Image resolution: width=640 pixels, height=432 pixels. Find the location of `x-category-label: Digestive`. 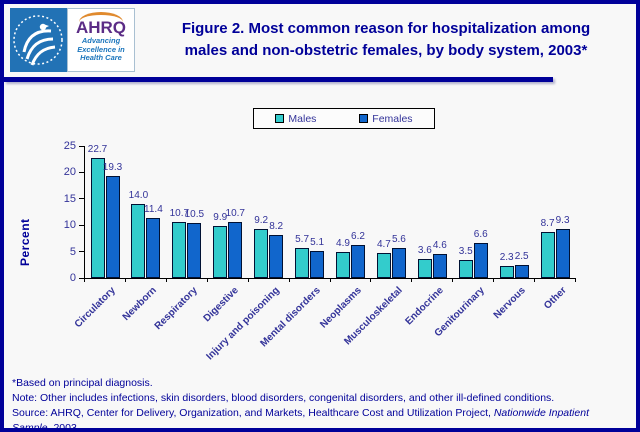

x-category-label: Digestive is located at coordinates (221, 305).